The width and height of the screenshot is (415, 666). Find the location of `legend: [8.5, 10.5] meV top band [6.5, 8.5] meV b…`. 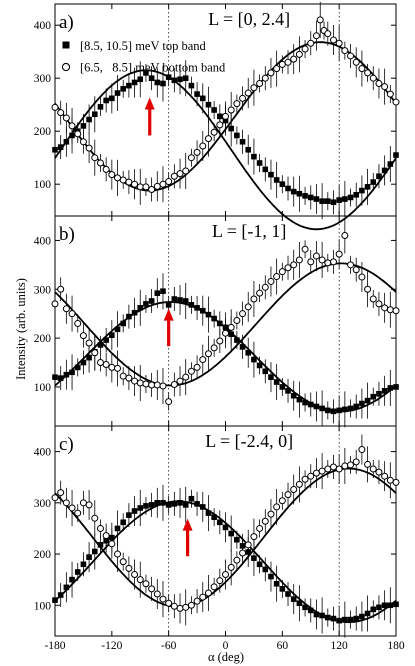

legend: [8.5, 10.5] meV top band [6.5, 8.5] meV b… is located at coordinates (143, 57).